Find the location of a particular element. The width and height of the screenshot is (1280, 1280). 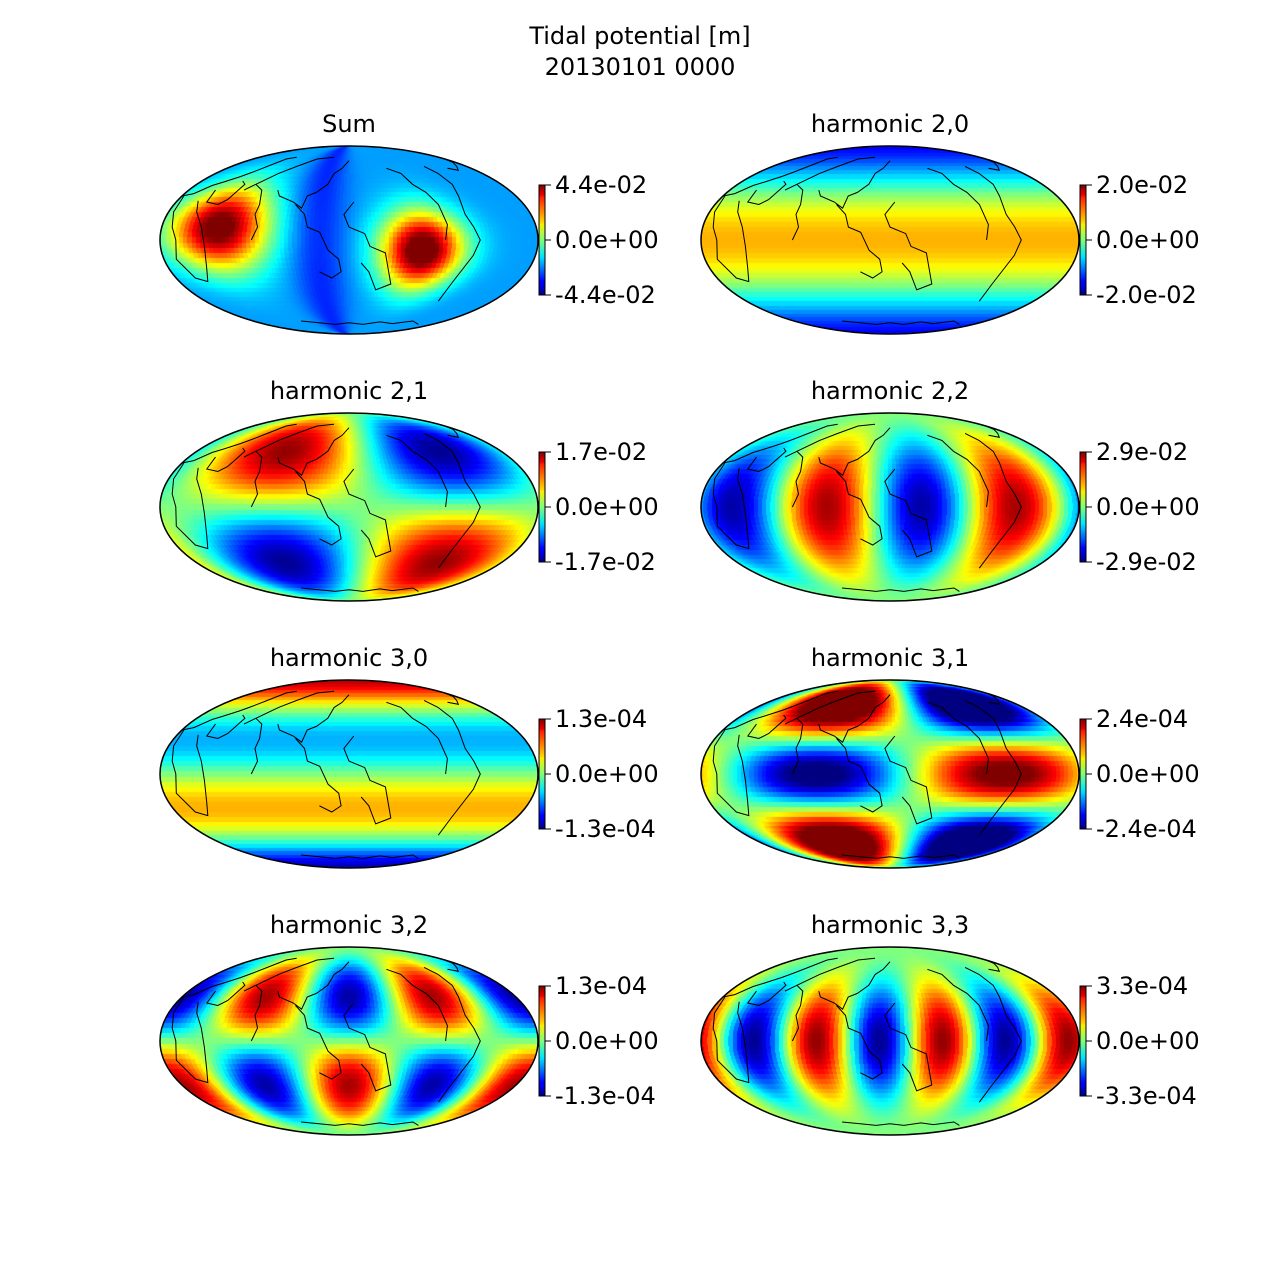

panel-title: Sum is located at coordinates (349, 124).